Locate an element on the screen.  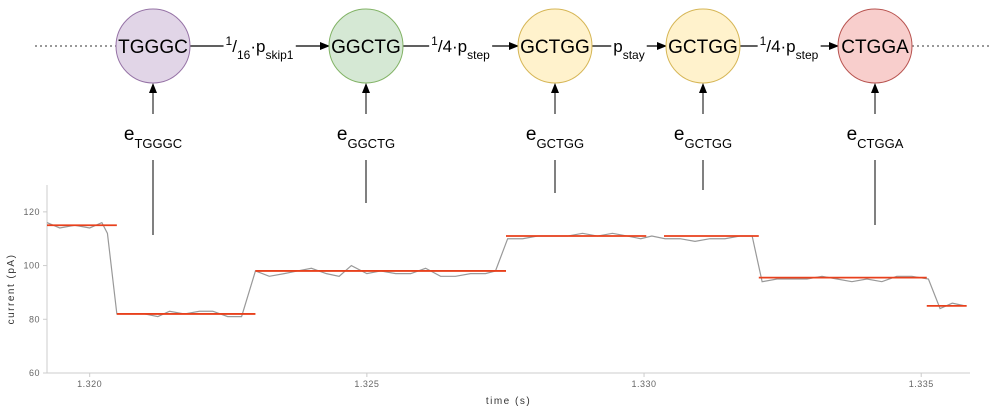
edge-label-part: skip1 is located at coordinates (279, 55).